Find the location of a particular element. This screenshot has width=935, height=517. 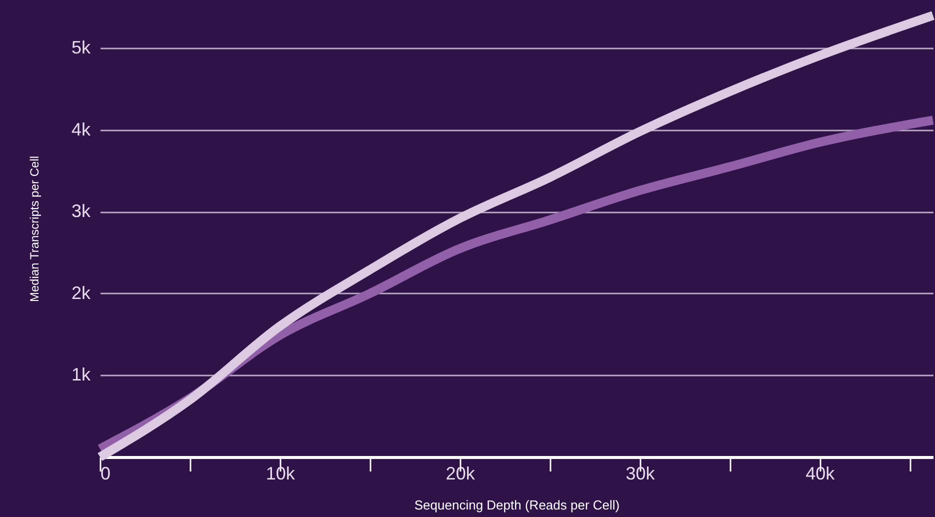

y-axis-title: Median Transcripts per Cell is located at coordinates (34, 229).